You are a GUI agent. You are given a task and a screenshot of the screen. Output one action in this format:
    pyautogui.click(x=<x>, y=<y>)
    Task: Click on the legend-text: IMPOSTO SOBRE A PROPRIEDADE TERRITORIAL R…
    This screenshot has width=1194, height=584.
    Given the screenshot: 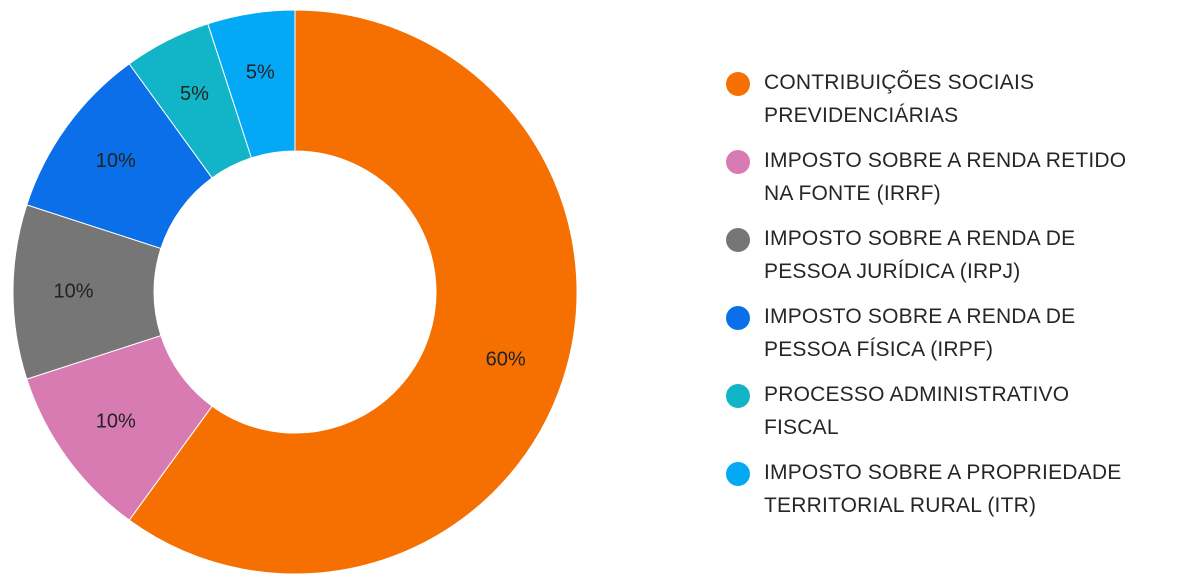 What is the action you would take?
    pyautogui.click(x=942, y=489)
    